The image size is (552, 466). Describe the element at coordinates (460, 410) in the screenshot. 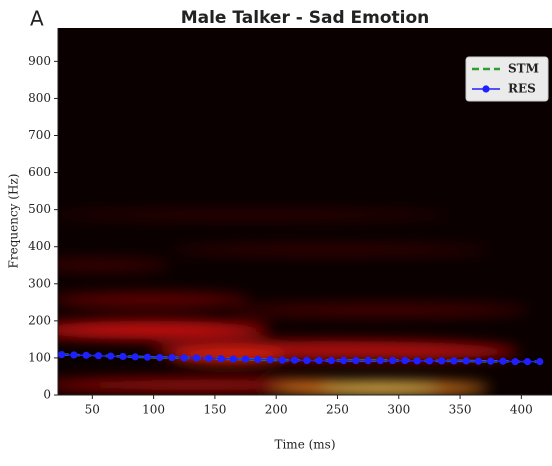

I see `x-tick-label: 350` at that location.